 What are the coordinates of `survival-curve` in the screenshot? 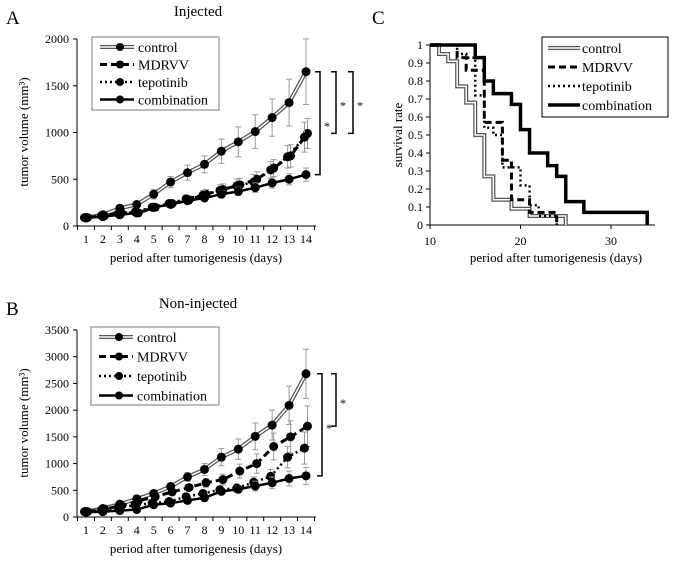 It's located at (539, 134).